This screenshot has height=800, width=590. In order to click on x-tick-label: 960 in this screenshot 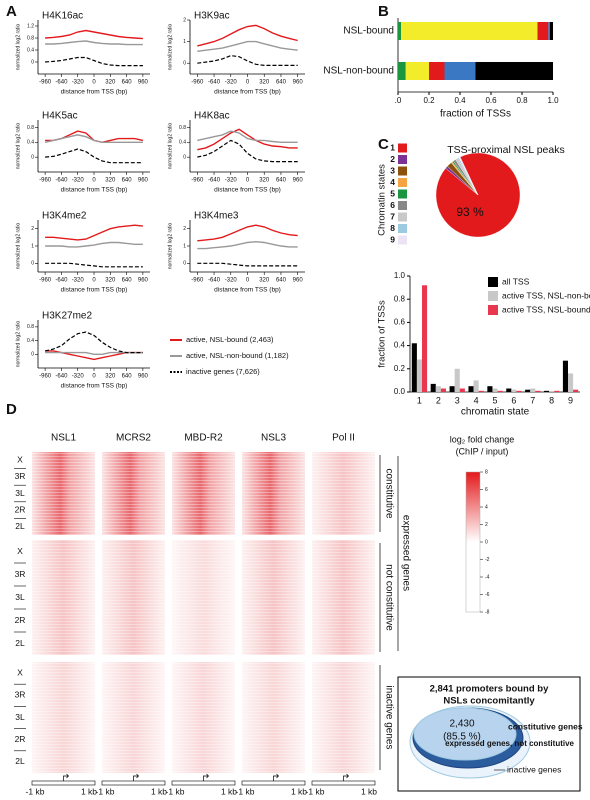, I will do `click(298, 83)`.